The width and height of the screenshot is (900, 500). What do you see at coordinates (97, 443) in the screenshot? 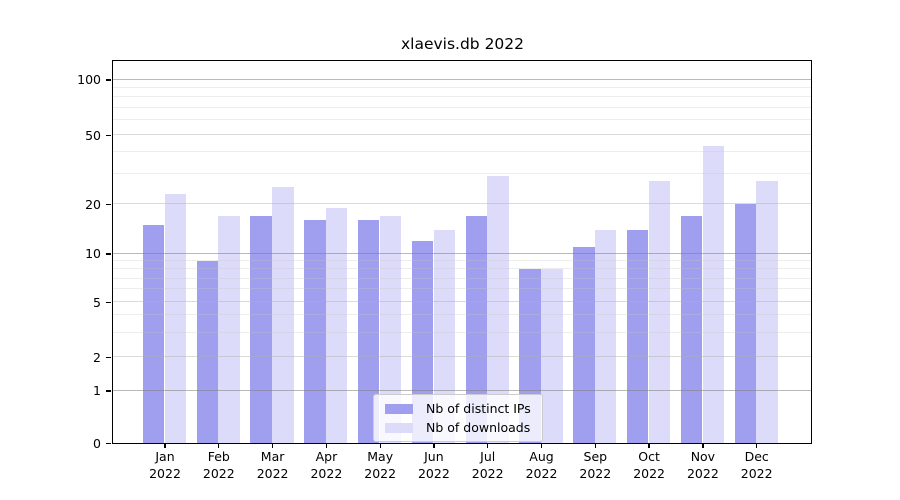
I see `y-tick-label: 0` at bounding box center [97, 443].